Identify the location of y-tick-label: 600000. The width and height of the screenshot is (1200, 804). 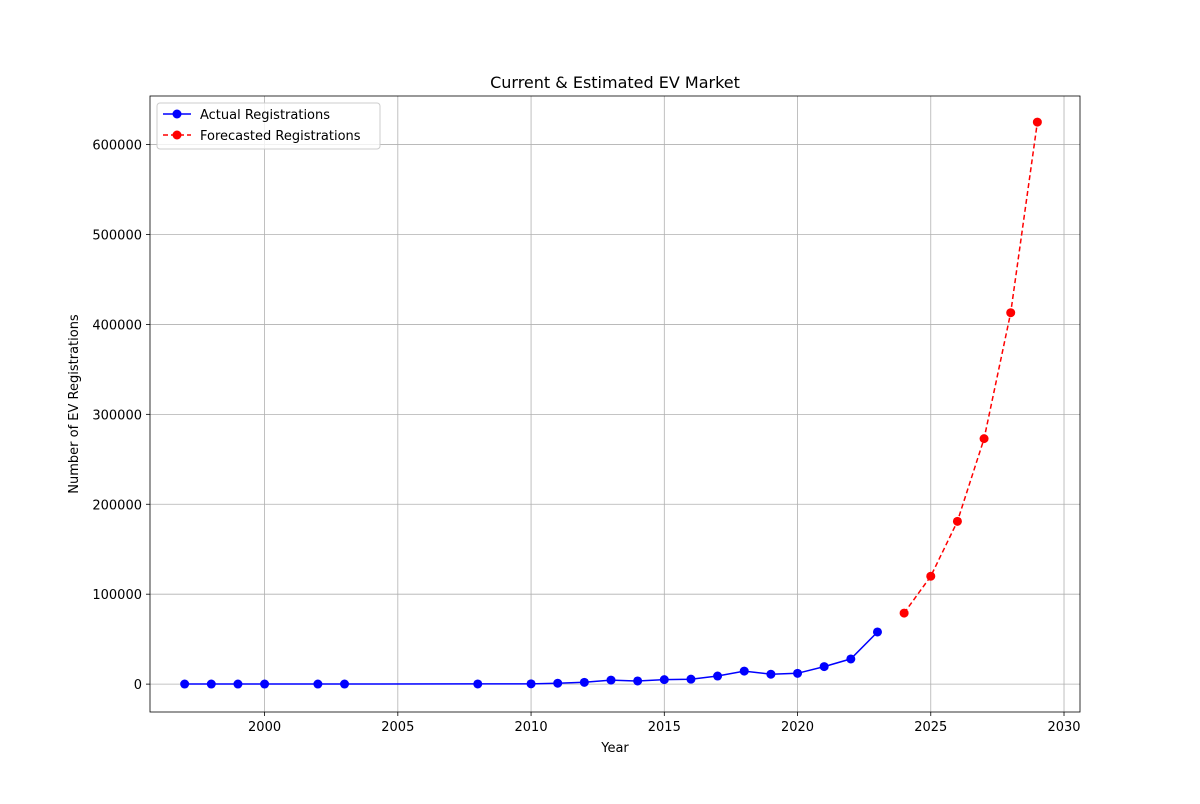
(117, 146).